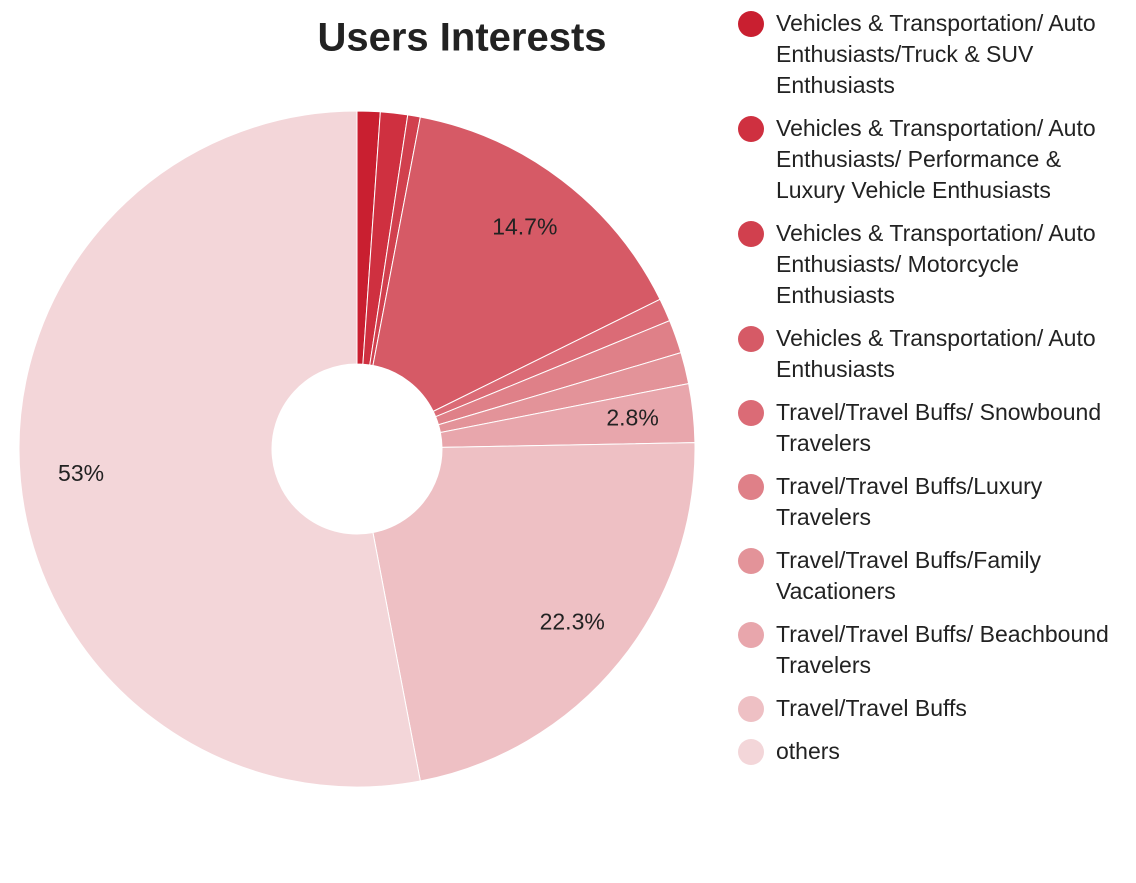  Describe the element at coordinates (871, 708) in the screenshot. I see `legend-label: Travel/Travel Buffs` at that location.